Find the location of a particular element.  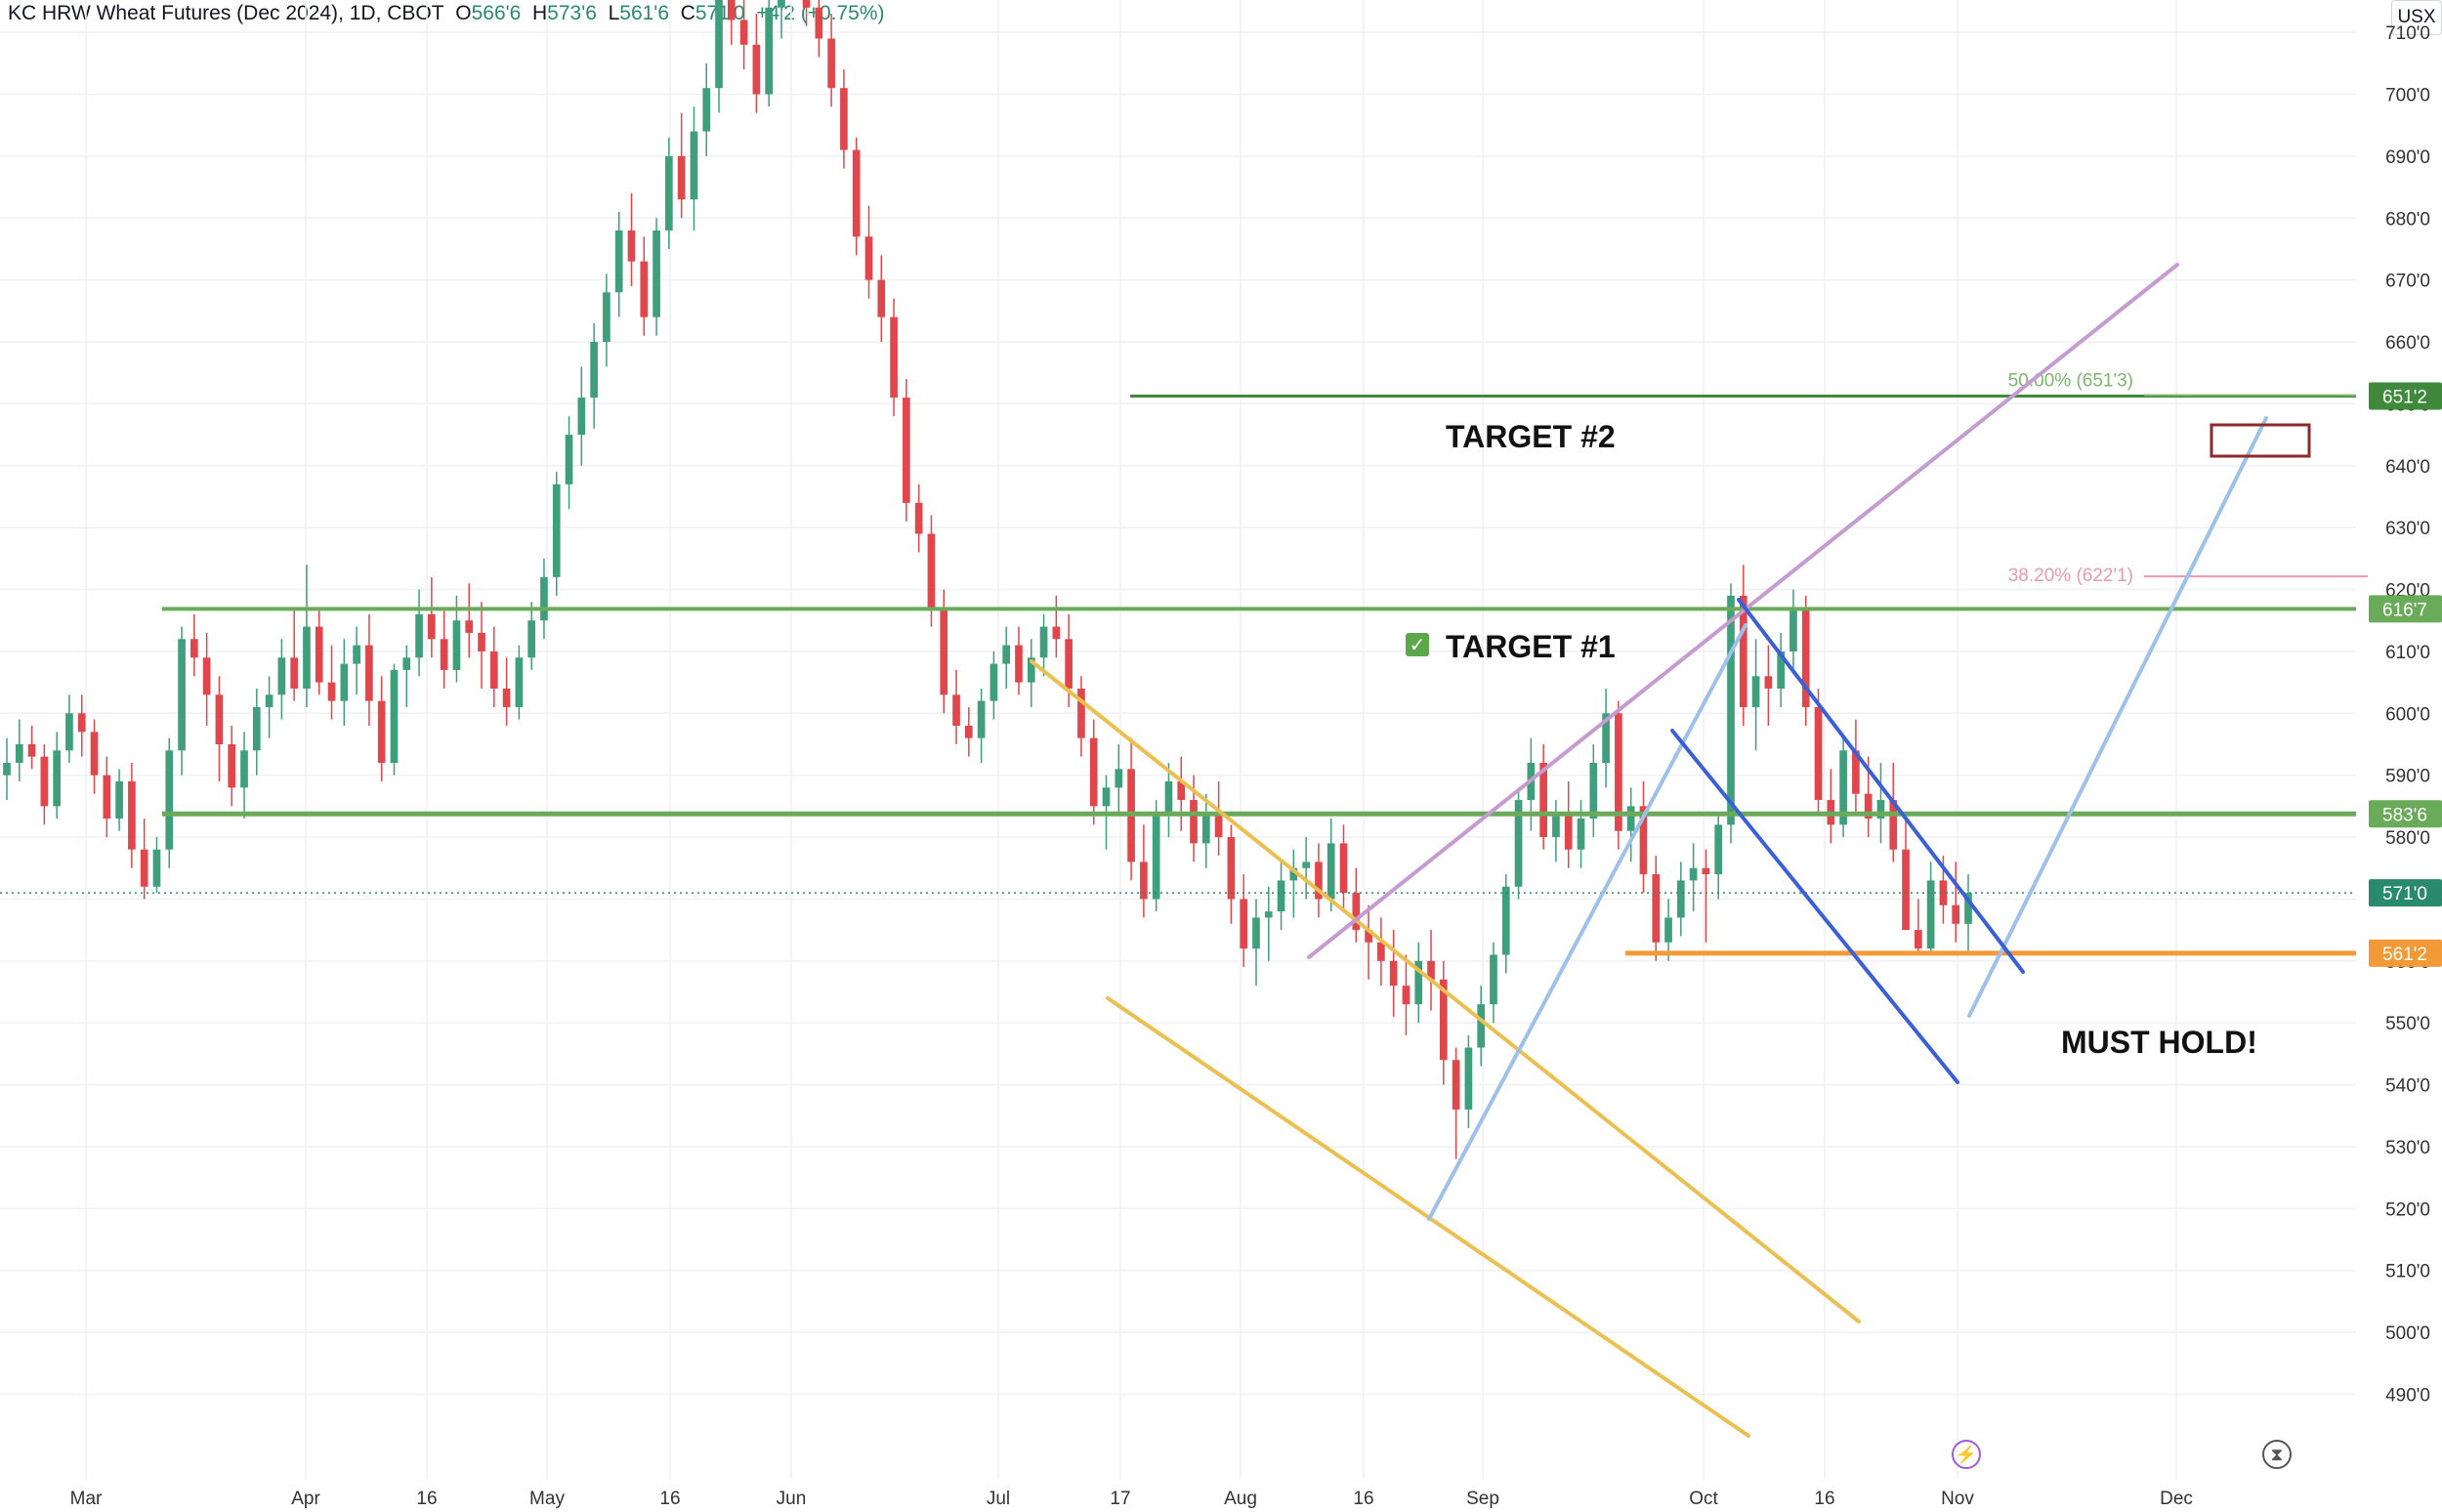

target2-label: TARGET #2 is located at coordinates (1531, 436).